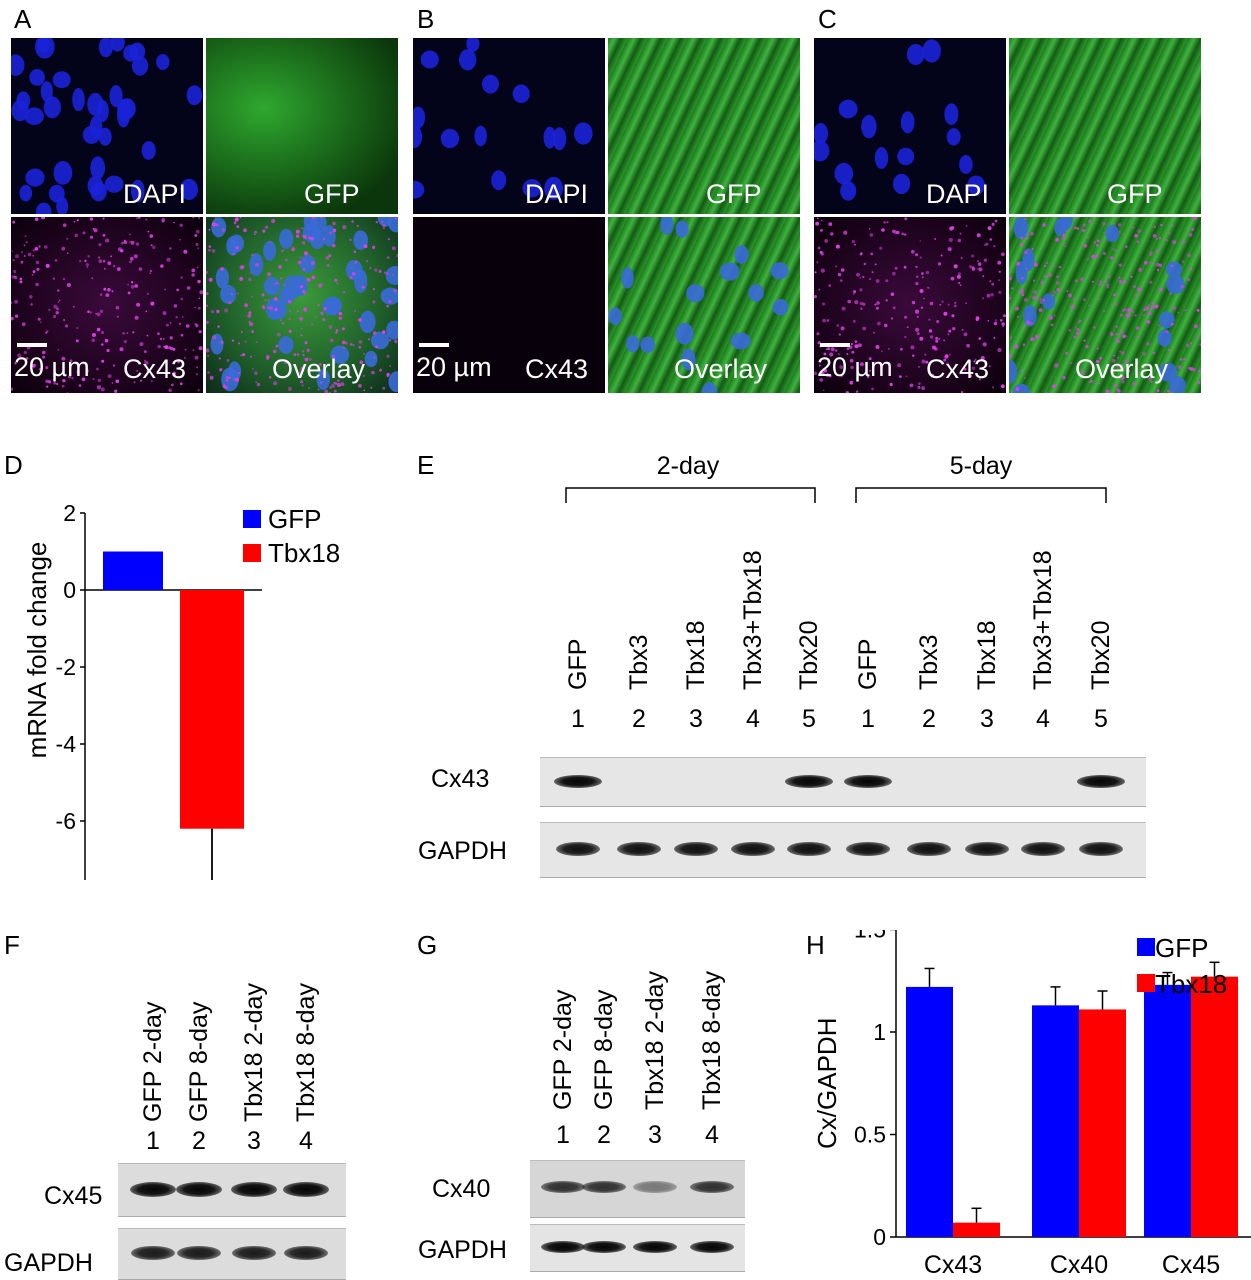  Describe the element at coordinates (1122, 369) in the screenshot. I see `micro-label-c-overlay: Overlay` at that location.